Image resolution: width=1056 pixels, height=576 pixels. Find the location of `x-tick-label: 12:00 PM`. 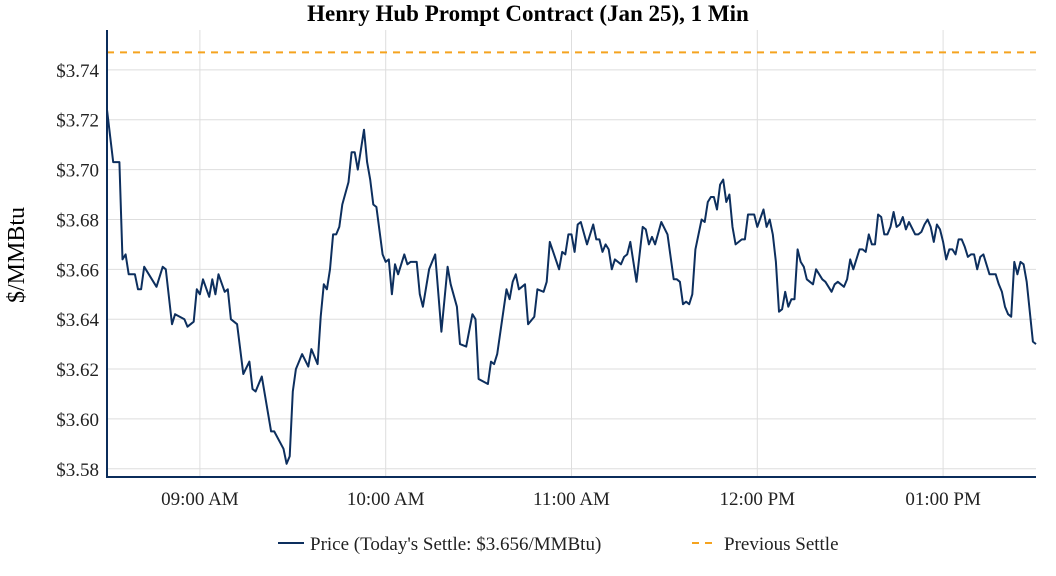

x-tick-label: 12:00 PM is located at coordinates (758, 499).